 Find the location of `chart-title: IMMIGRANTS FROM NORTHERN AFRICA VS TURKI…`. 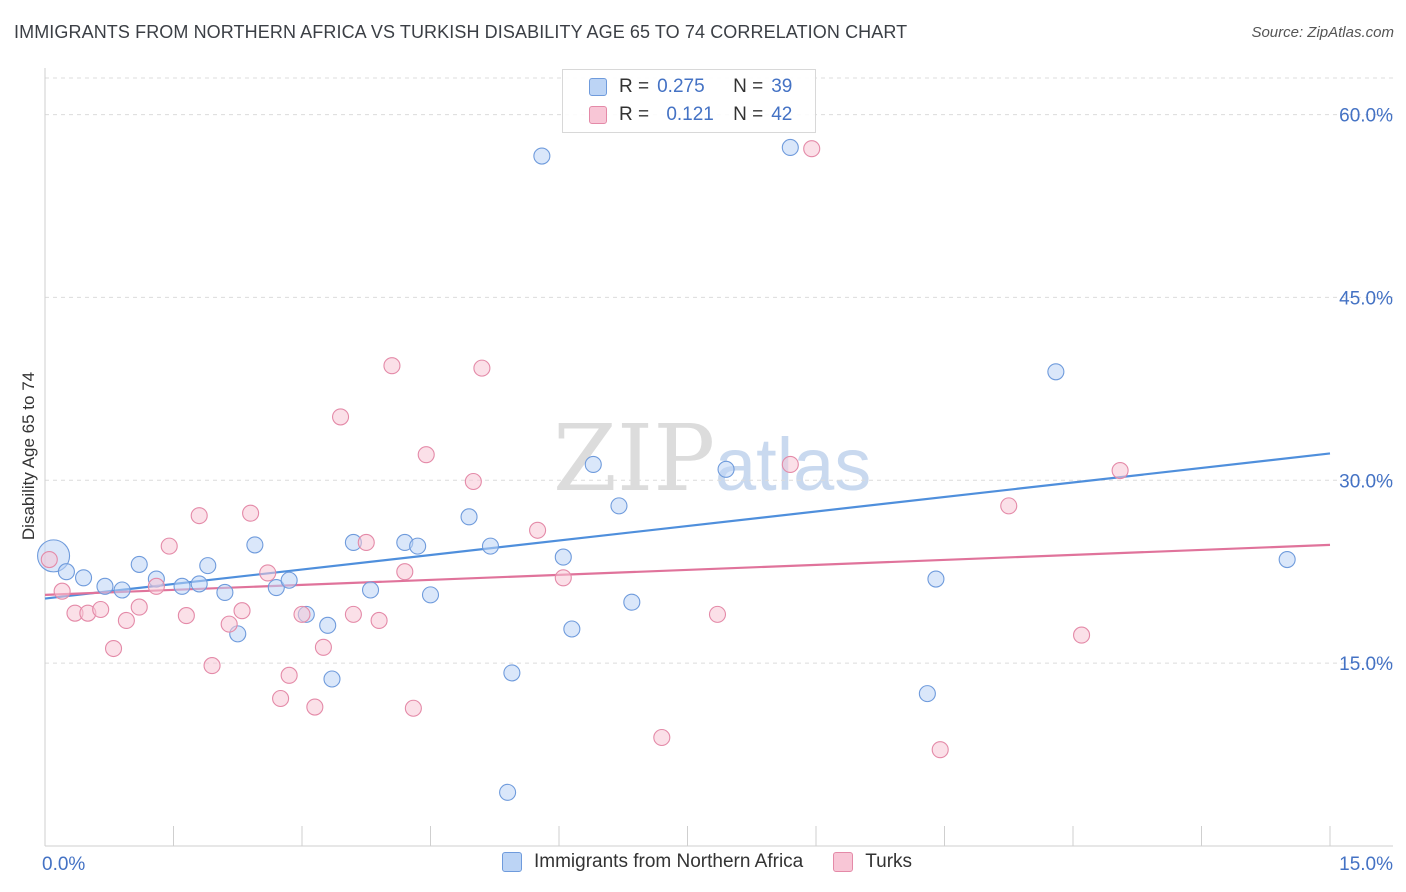

chart-title: IMMIGRANTS FROM NORTHERN AFRICA VS TURKI… is located at coordinates (461, 32).